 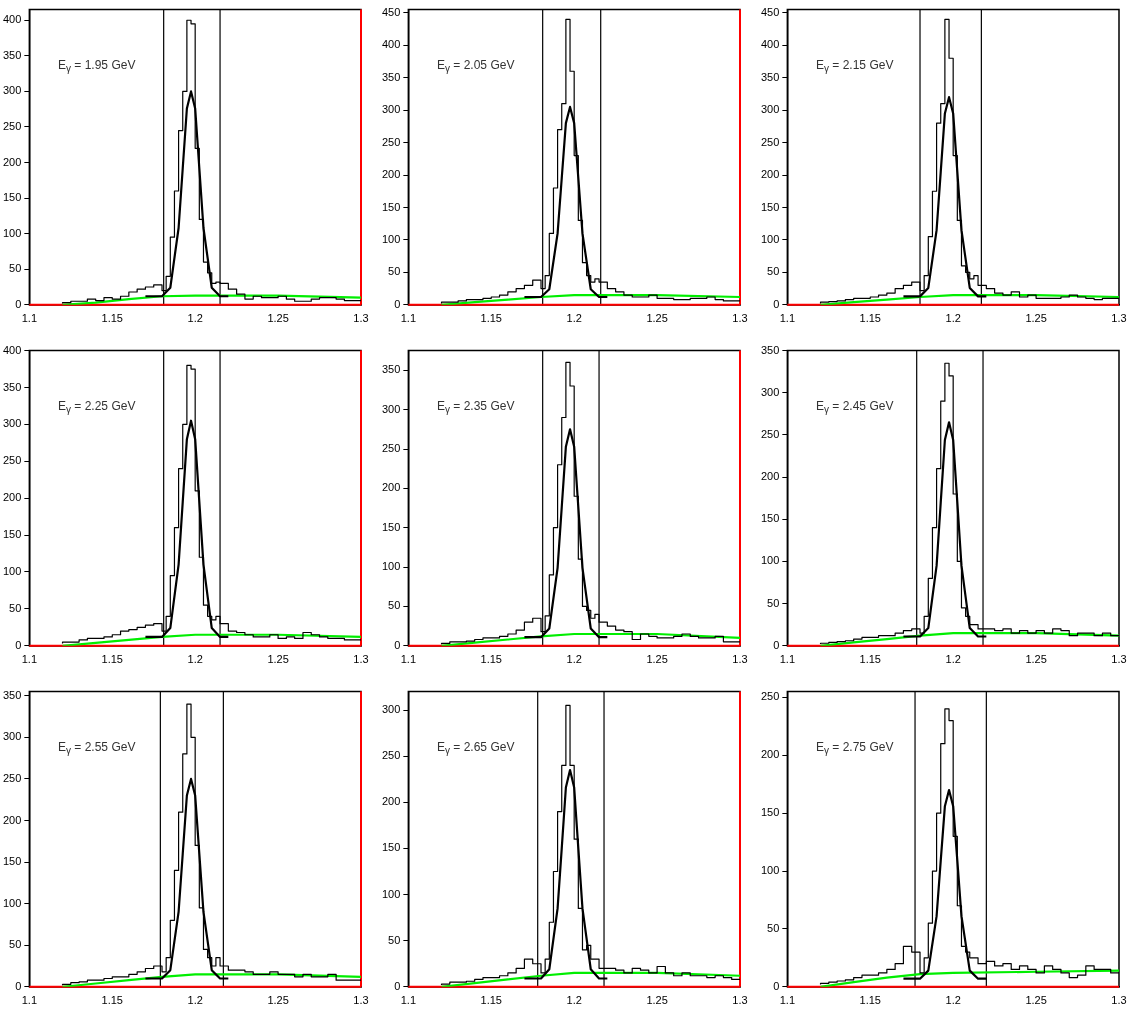 What do you see at coordinates (97, 748) in the screenshot?
I see `annotation: E$_{γ}$ = 2.55 GeV` at bounding box center [97, 748].